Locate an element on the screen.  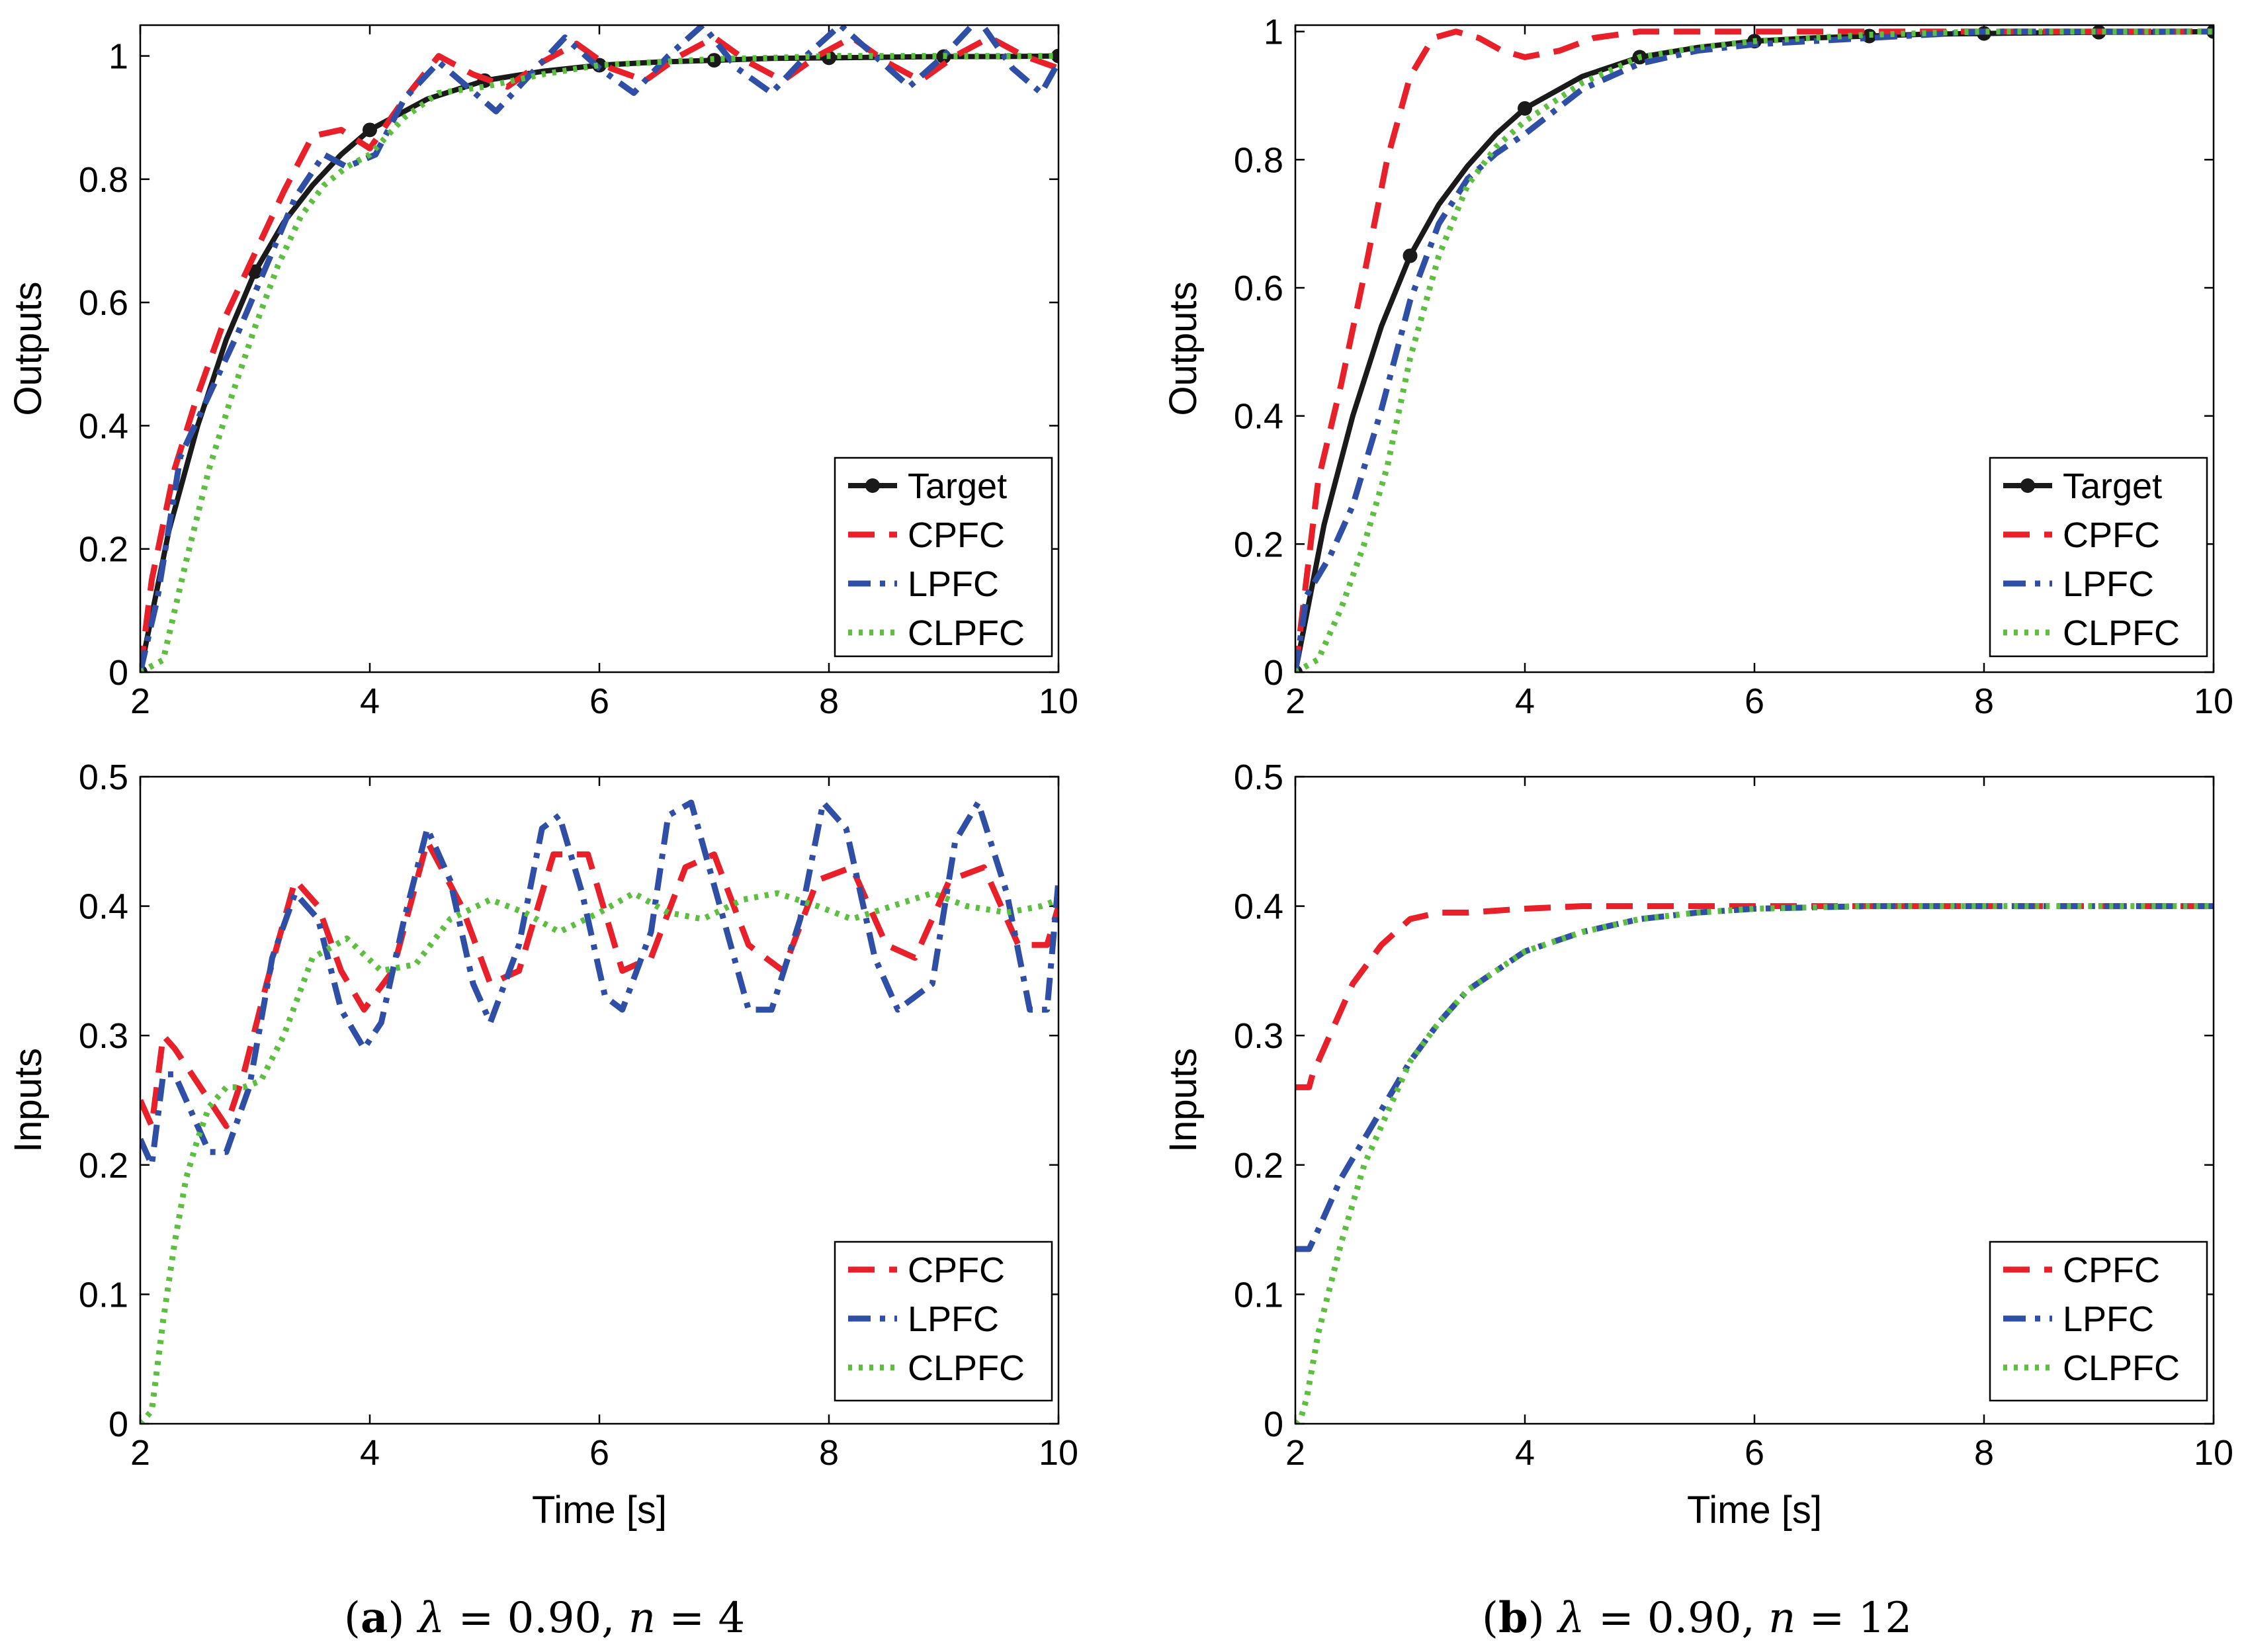
series-line-clpfc is located at coordinates (599, 1157).